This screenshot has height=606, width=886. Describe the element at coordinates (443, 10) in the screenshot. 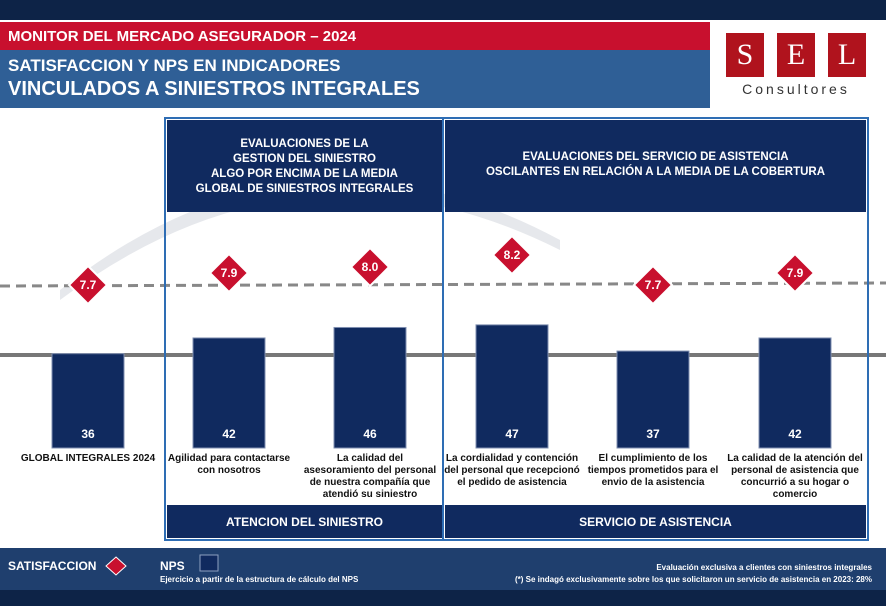

I see `top-band` at that location.